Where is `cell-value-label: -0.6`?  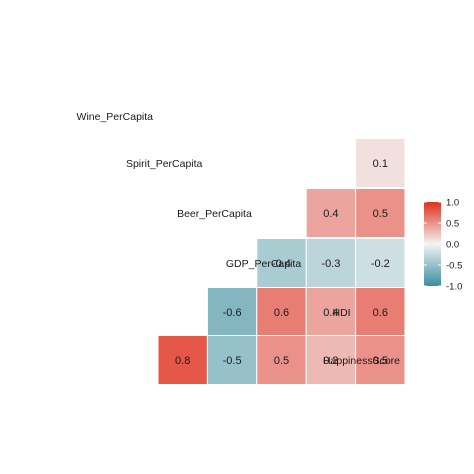 cell-value-label: -0.6 is located at coordinates (232, 313).